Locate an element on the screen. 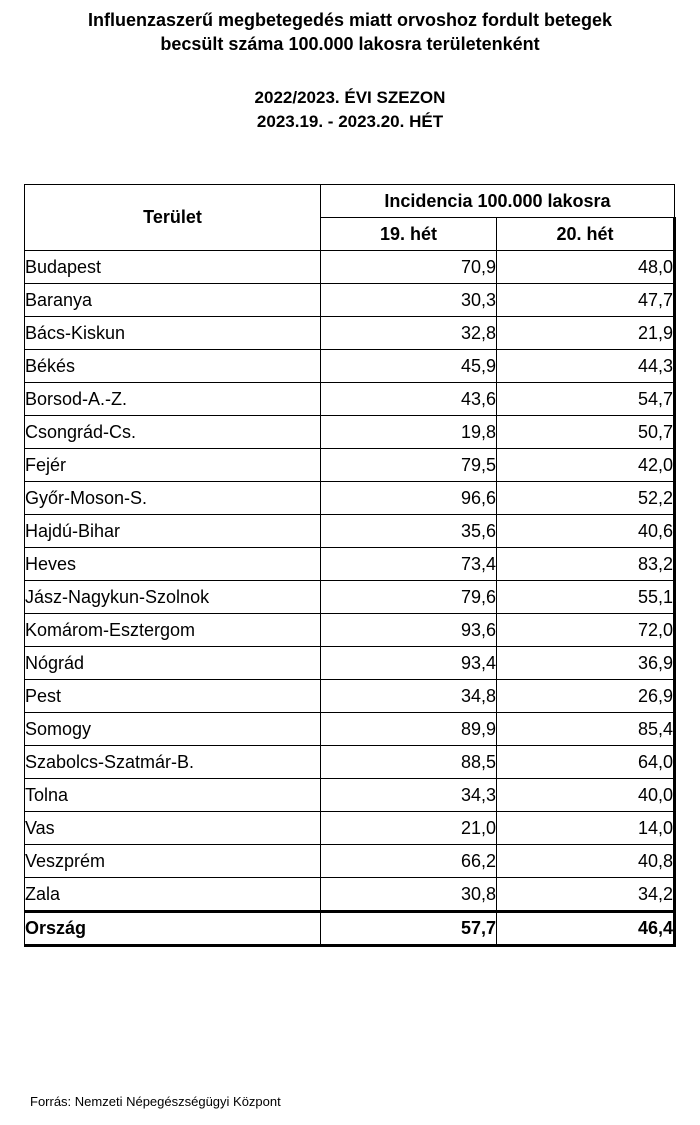 Image resolution: width=700 pixels, height=1125 pixels. area-cell: Fejér is located at coordinates (172, 465).